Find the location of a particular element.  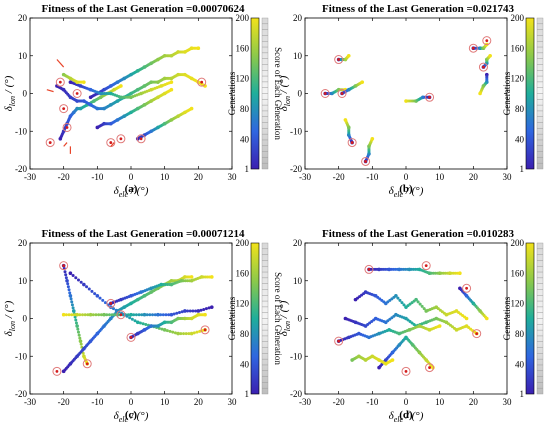

x-tick-label: -30 is located at coordinates (305, 177).